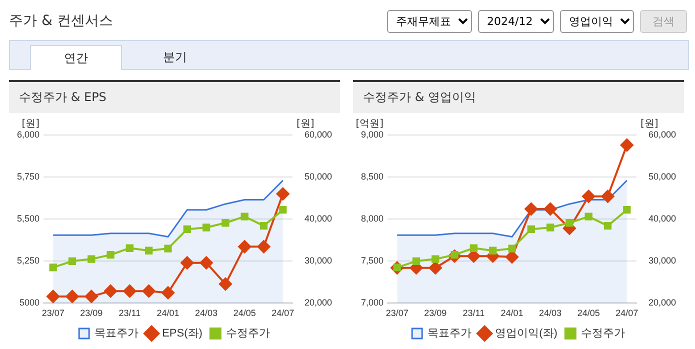 This screenshot has height=349, width=695. What do you see at coordinates (372, 177) in the screenshot?
I see `y-tick-label: 8,500` at bounding box center [372, 177].